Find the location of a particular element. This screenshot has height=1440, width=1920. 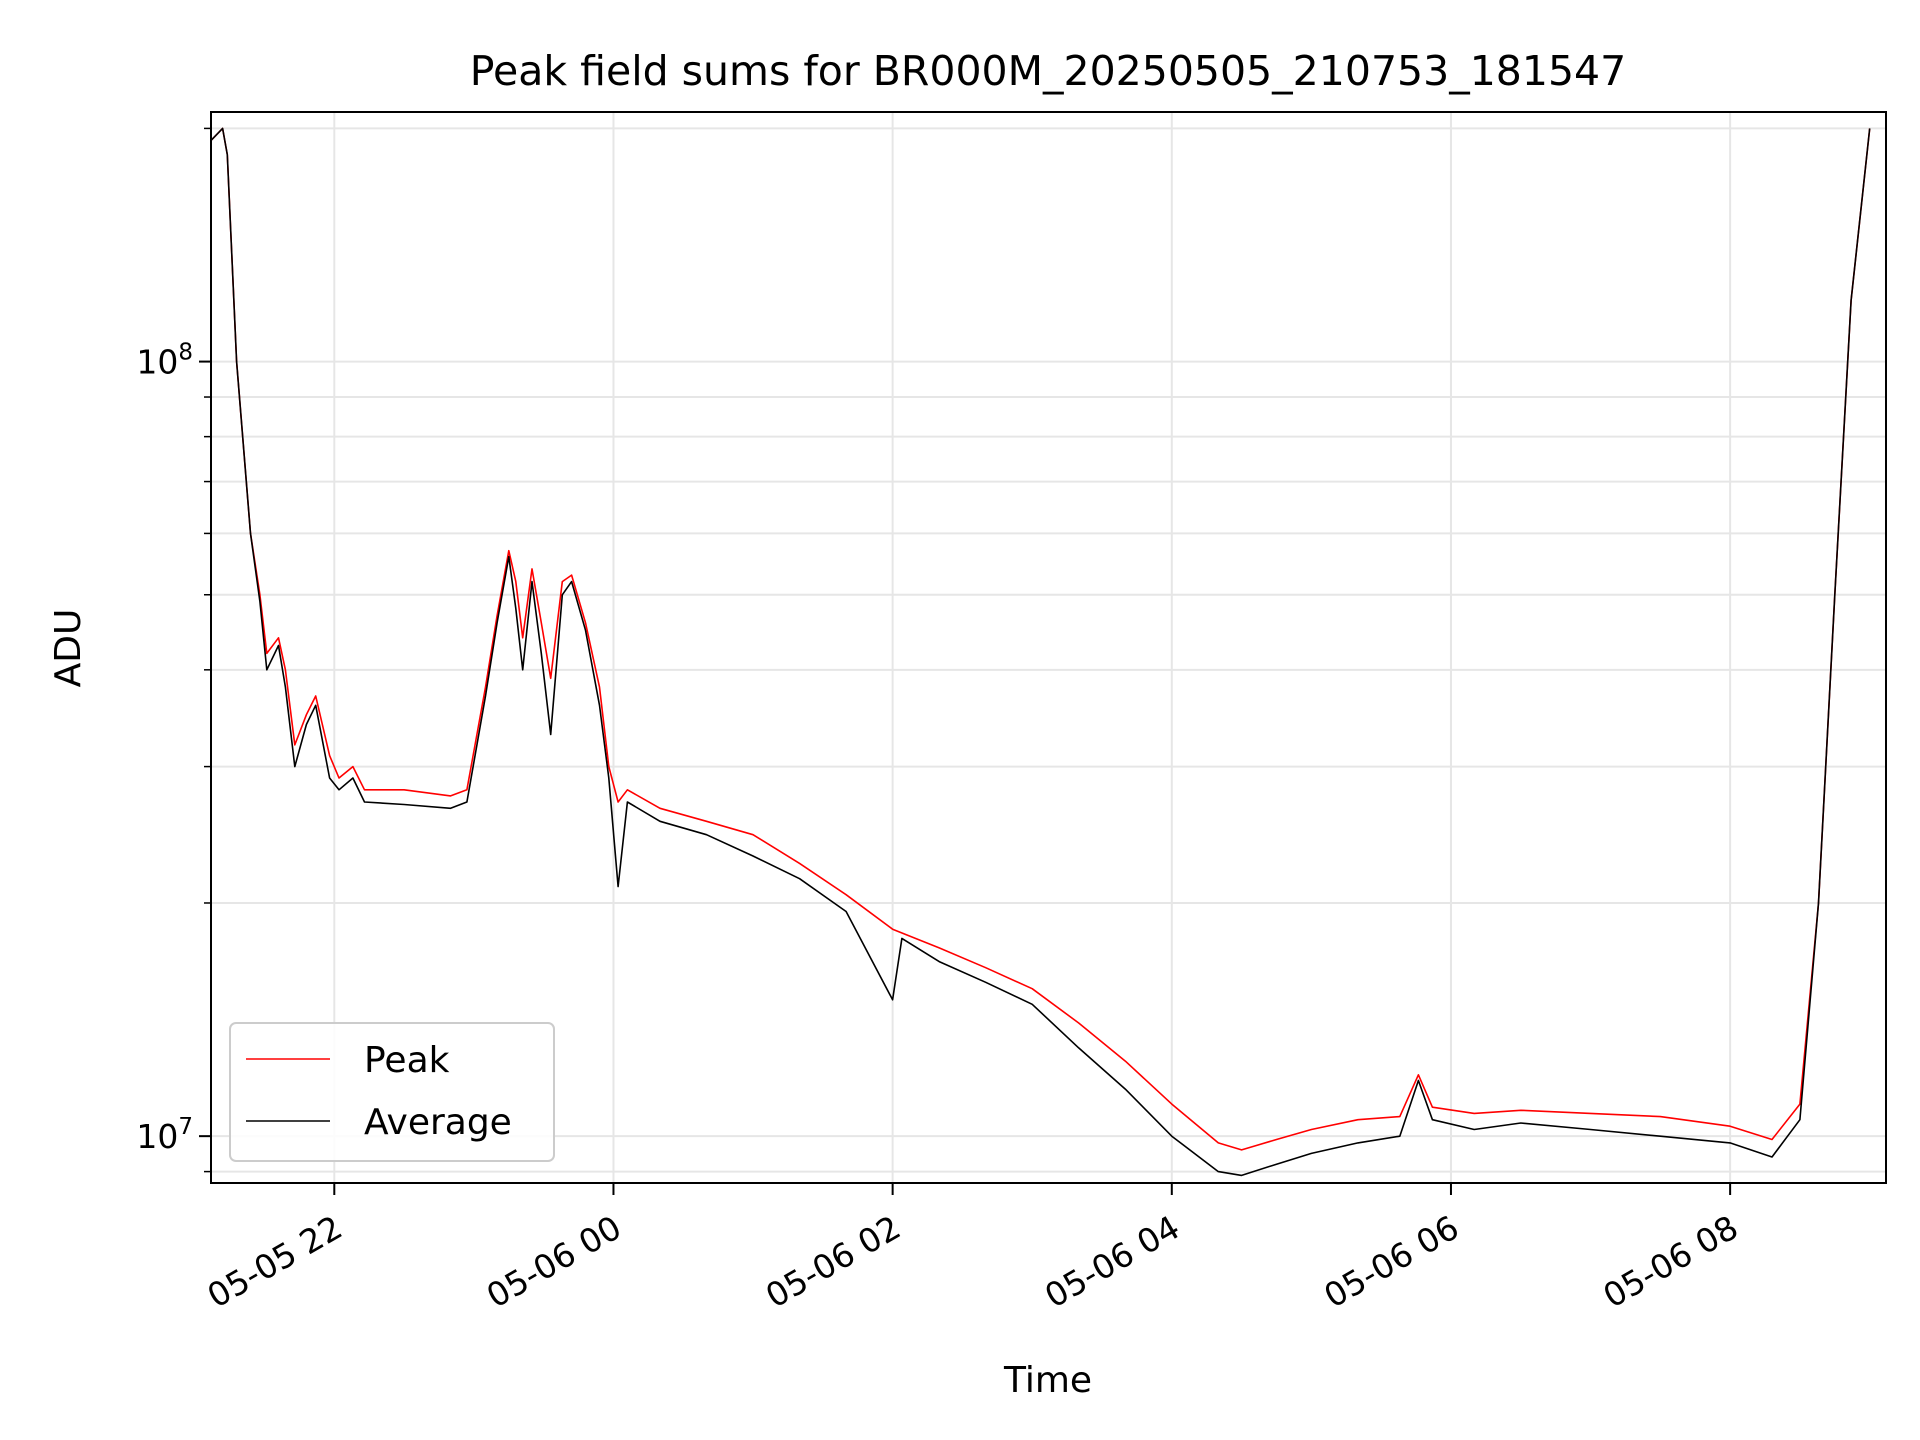

y-tick-label: 108 is located at coordinates (164, 361).